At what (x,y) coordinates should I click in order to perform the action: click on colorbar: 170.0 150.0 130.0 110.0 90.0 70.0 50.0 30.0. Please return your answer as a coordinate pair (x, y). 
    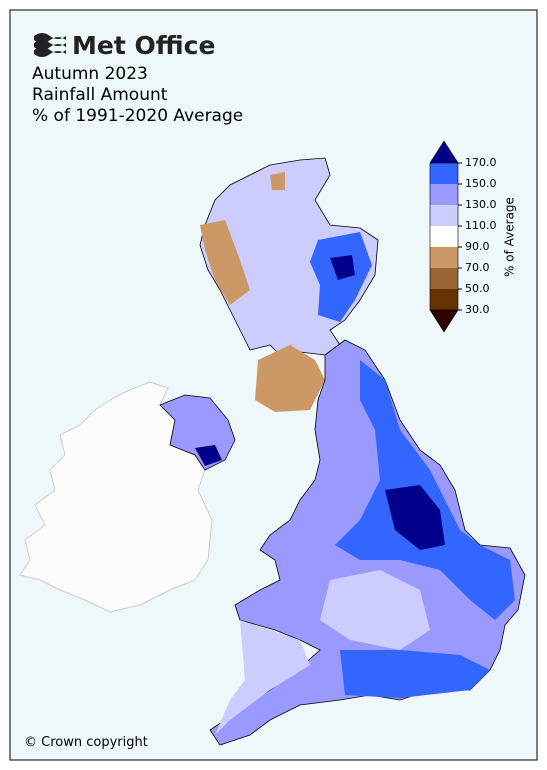
    Looking at the image, I should click on (463, 236).